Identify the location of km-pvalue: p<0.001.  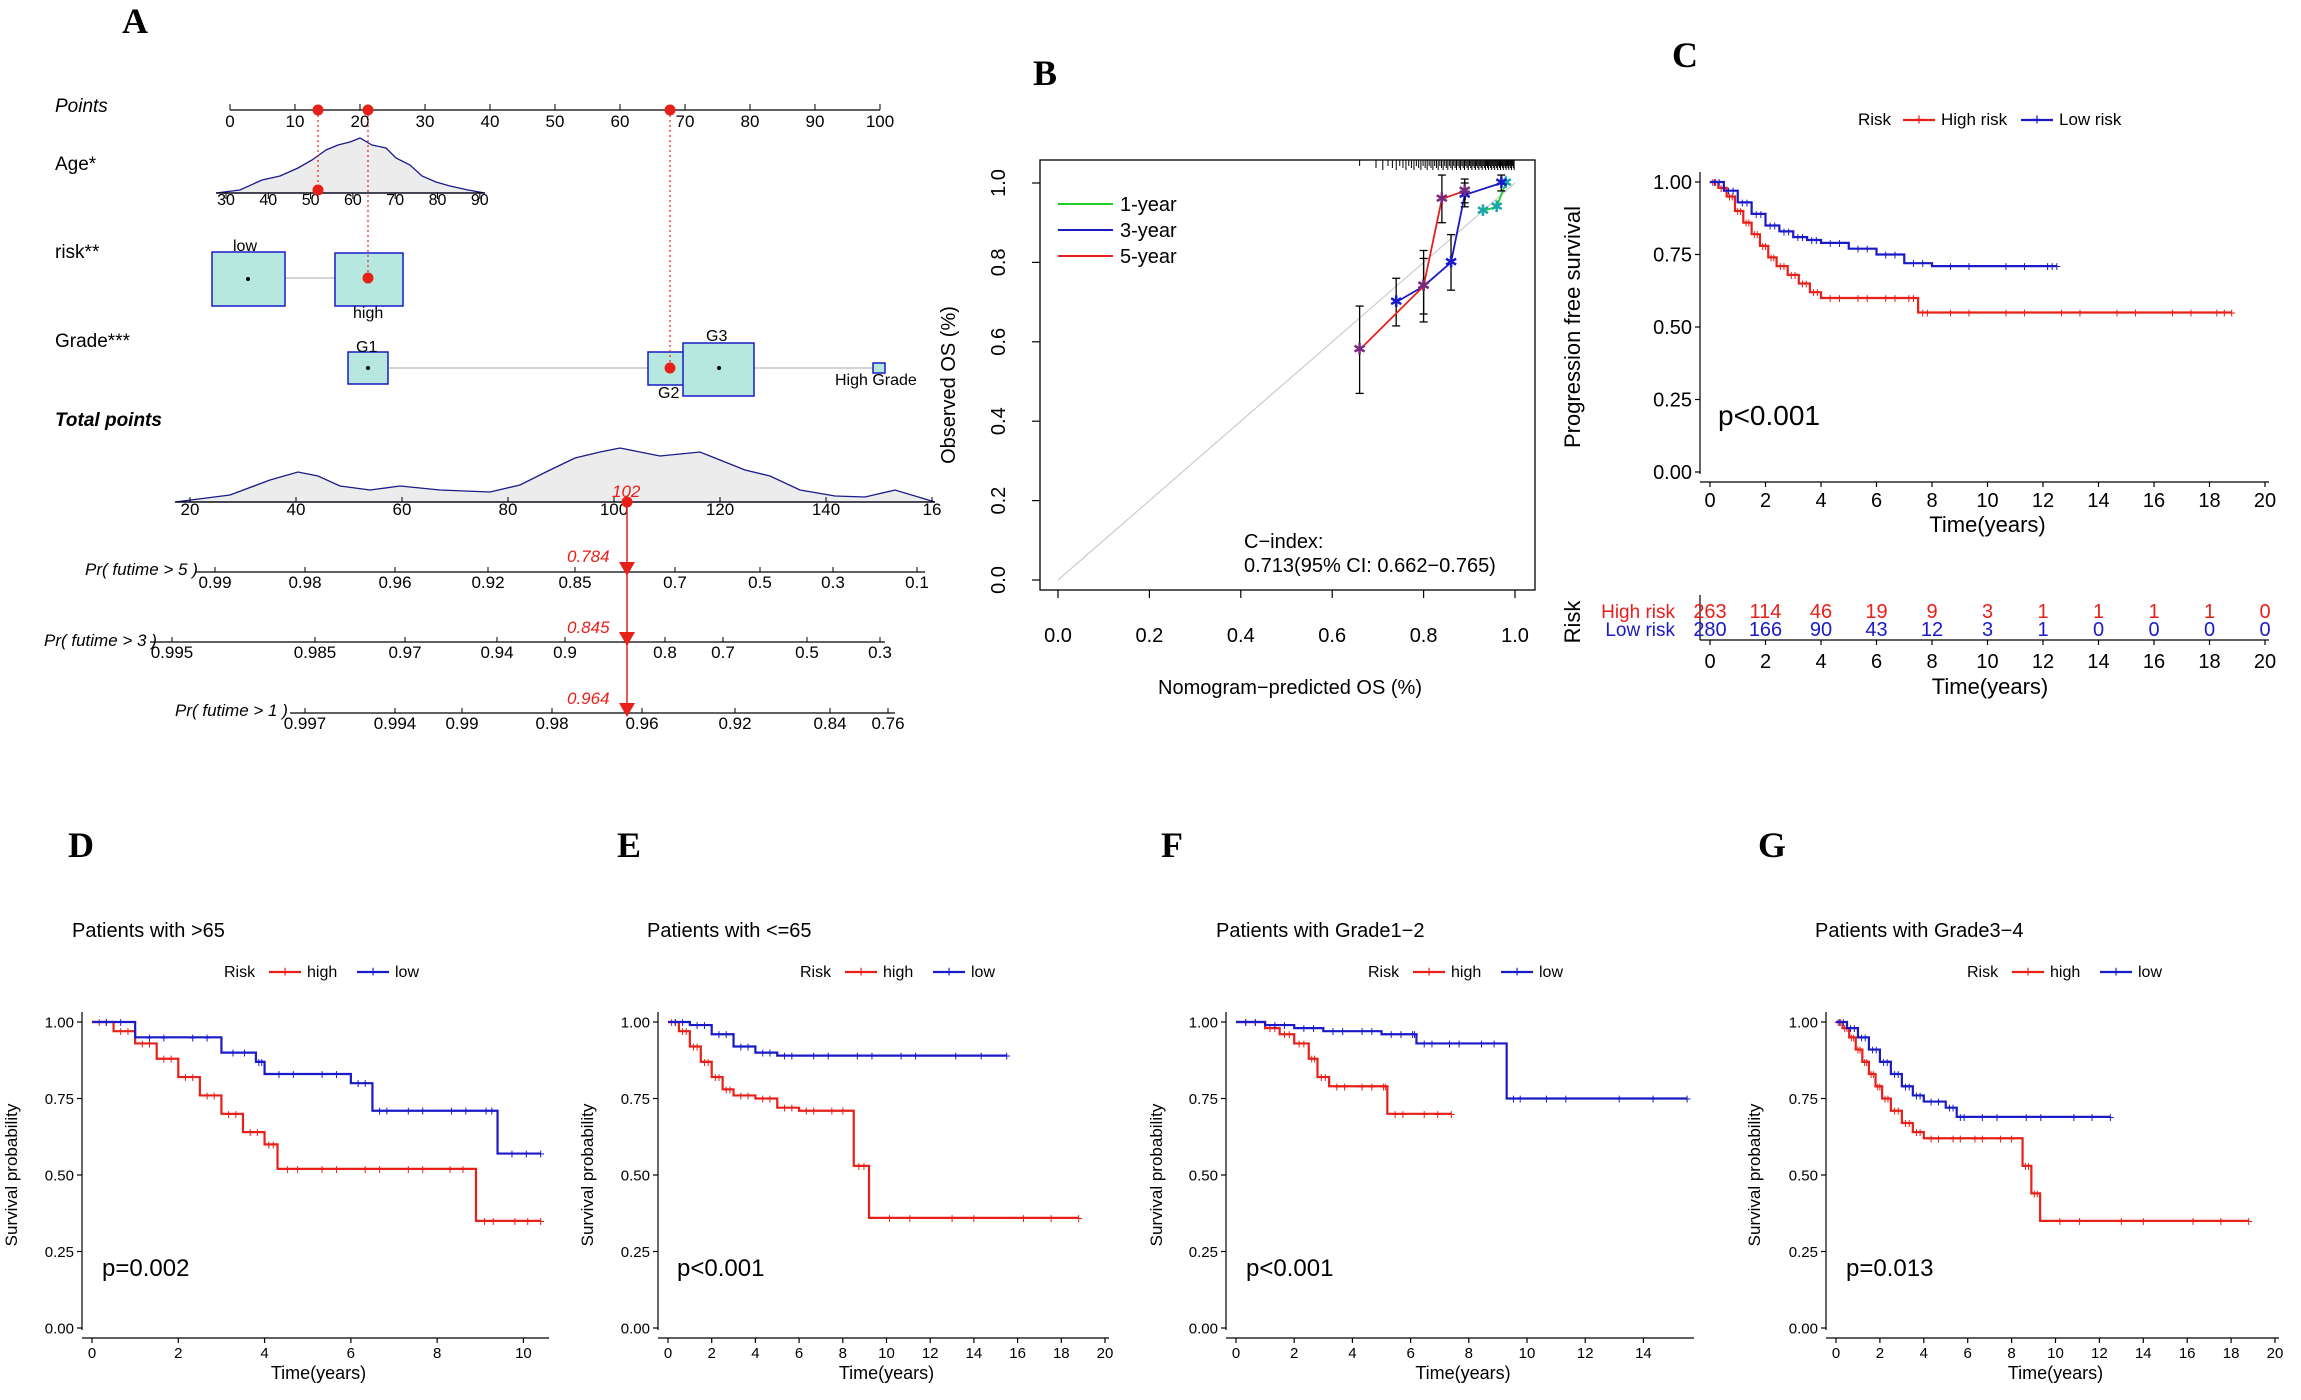
(720, 1268).